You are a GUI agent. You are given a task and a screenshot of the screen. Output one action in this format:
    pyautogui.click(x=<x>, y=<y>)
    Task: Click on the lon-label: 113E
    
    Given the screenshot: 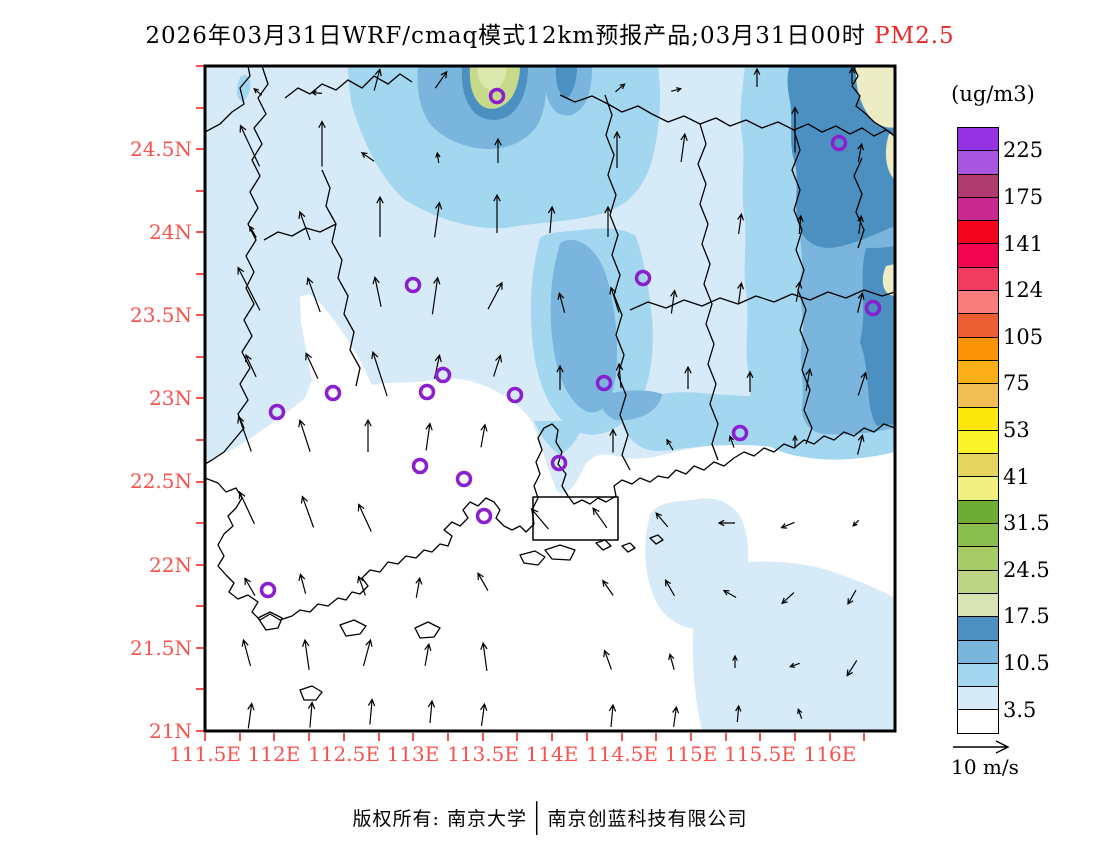 What is the action you would take?
    pyautogui.click(x=413, y=754)
    